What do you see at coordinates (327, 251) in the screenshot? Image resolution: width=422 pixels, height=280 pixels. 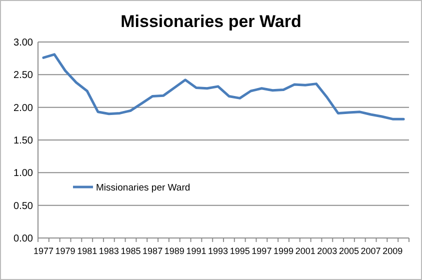 I see `x-tick-label: 2003` at bounding box center [327, 251].